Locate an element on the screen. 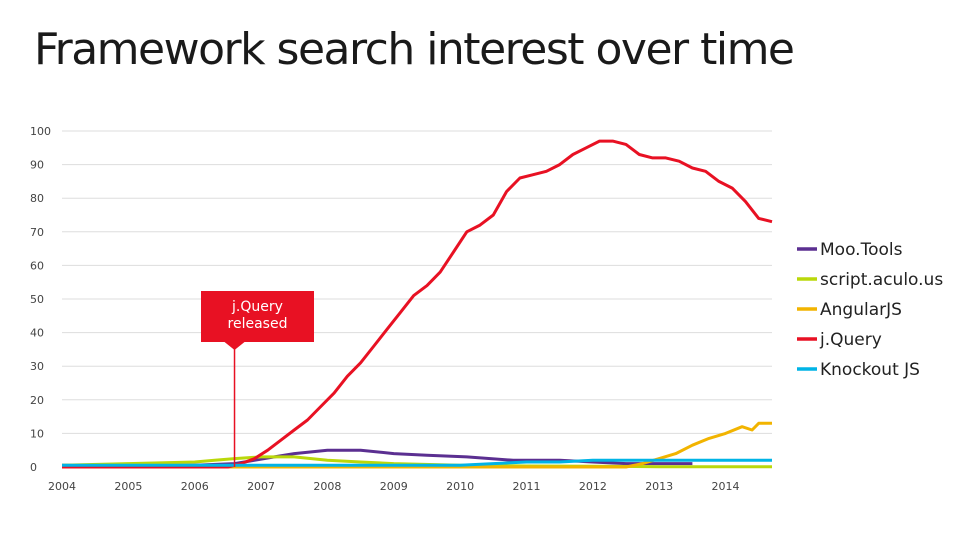  legend-entry-label: Knockout JS is located at coordinates (870, 370).